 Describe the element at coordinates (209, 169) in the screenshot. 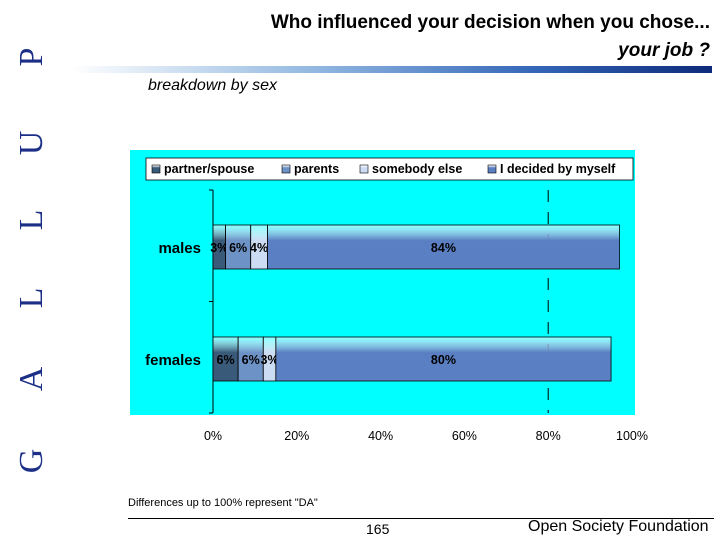

I see `legend-label: partner/spouse` at that location.